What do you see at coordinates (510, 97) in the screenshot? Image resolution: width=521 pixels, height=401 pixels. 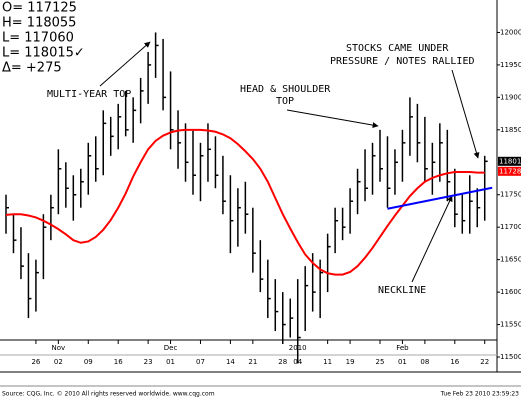 I see `y-tick-label: 119000` at bounding box center [510, 97].